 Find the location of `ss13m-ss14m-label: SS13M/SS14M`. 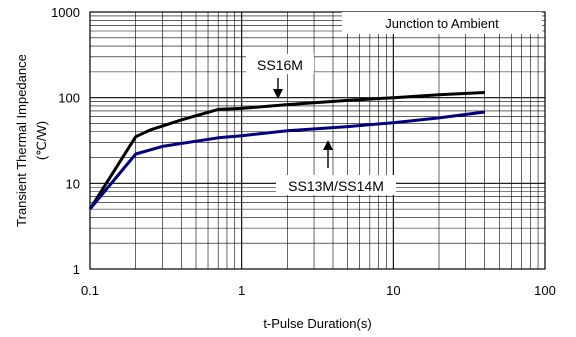

ss13m-ss14m-label: SS13M/SS14M is located at coordinates (336, 186).